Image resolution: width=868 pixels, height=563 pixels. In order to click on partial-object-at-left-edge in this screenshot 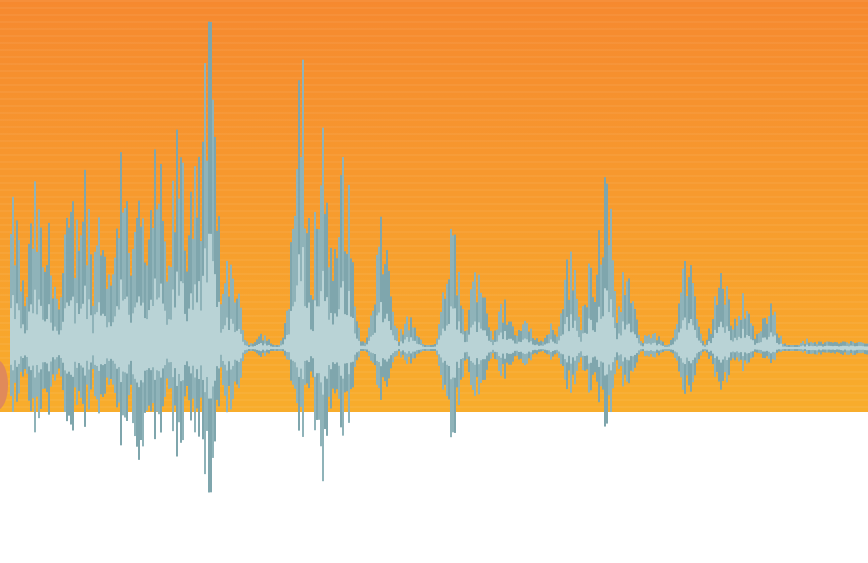, I will do `click(4, 385)`.